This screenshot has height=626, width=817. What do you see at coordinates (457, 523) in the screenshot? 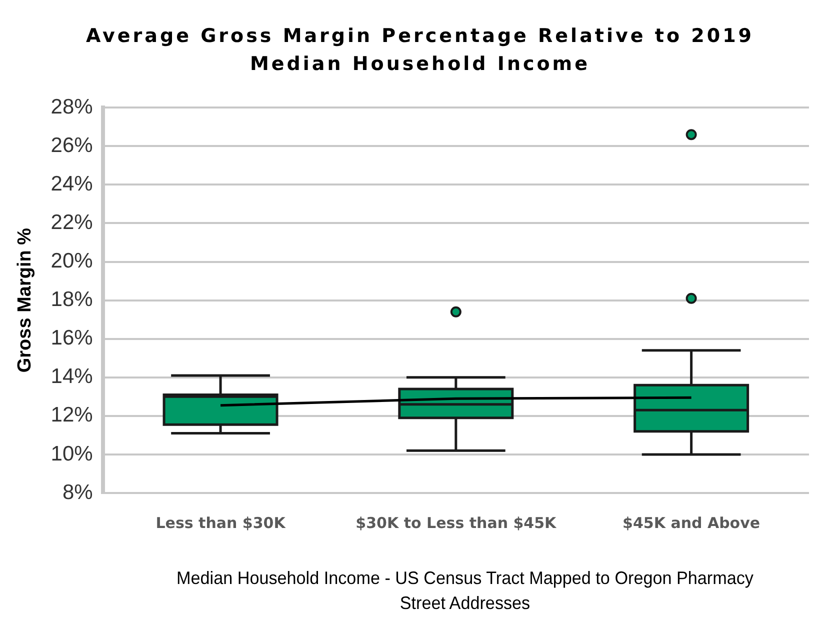
I see `x-tick-label: $30K to Less than $45K` at bounding box center [457, 523].